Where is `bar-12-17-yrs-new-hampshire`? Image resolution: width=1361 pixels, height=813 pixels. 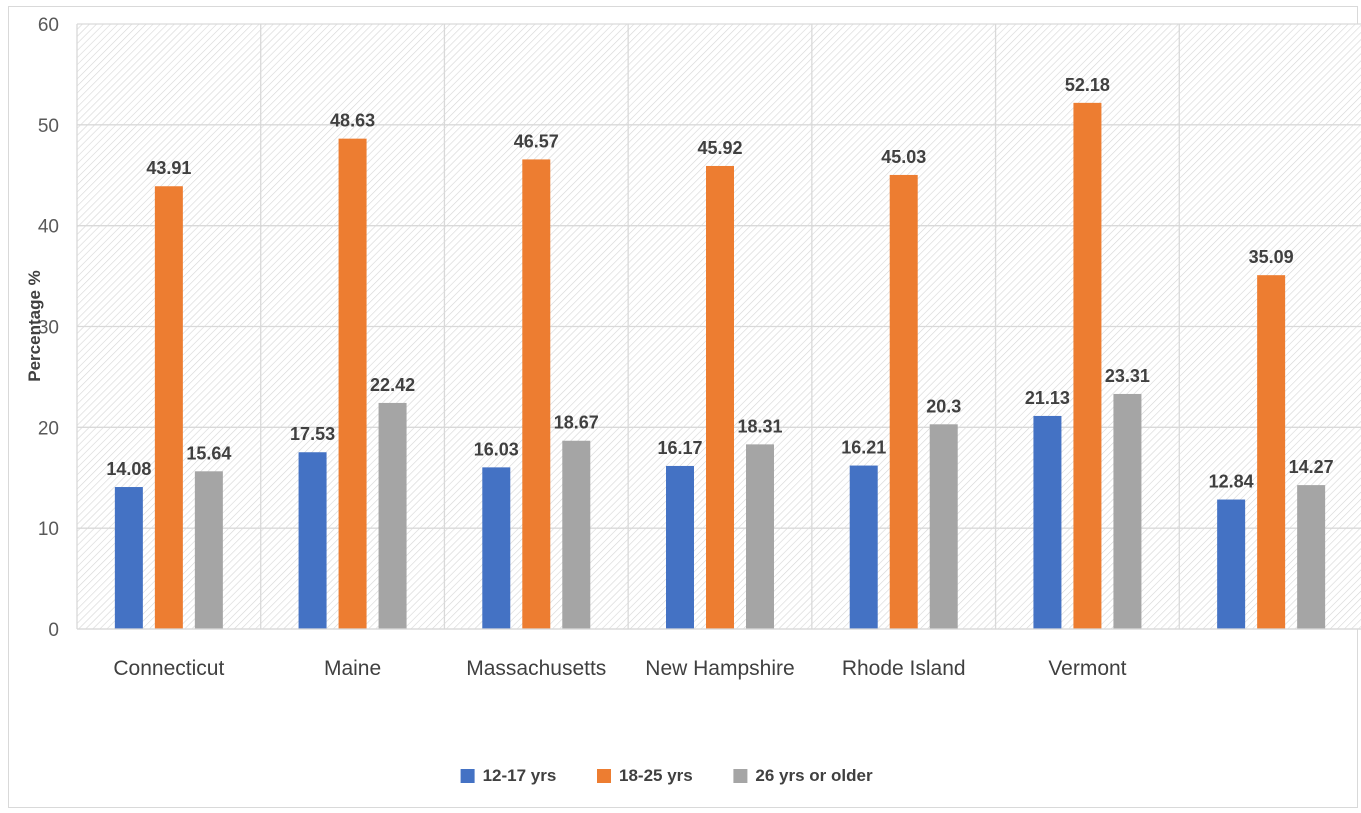
bar-12-17-yrs-new-hampshire is located at coordinates (680, 547).